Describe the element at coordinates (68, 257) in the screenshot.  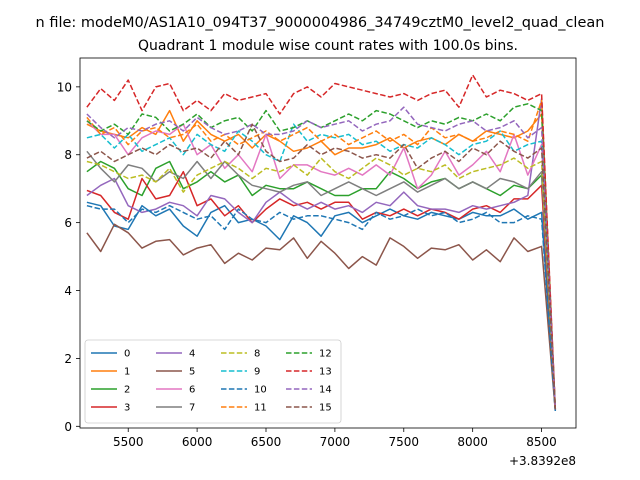
I see `y-axis: 0 2 4 6 8 10` at that location.